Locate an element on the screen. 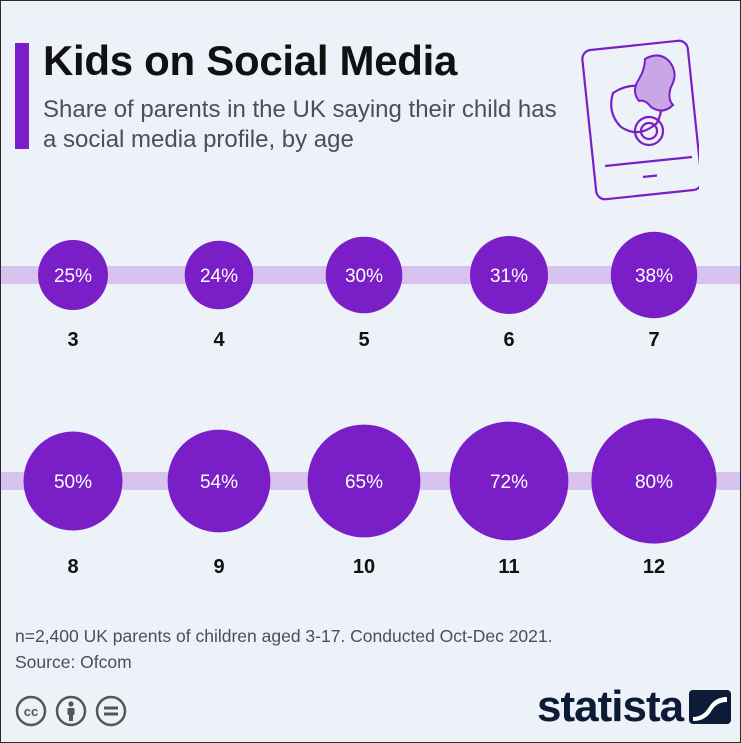  bubble-value-label: 65% is located at coordinates (364, 482).